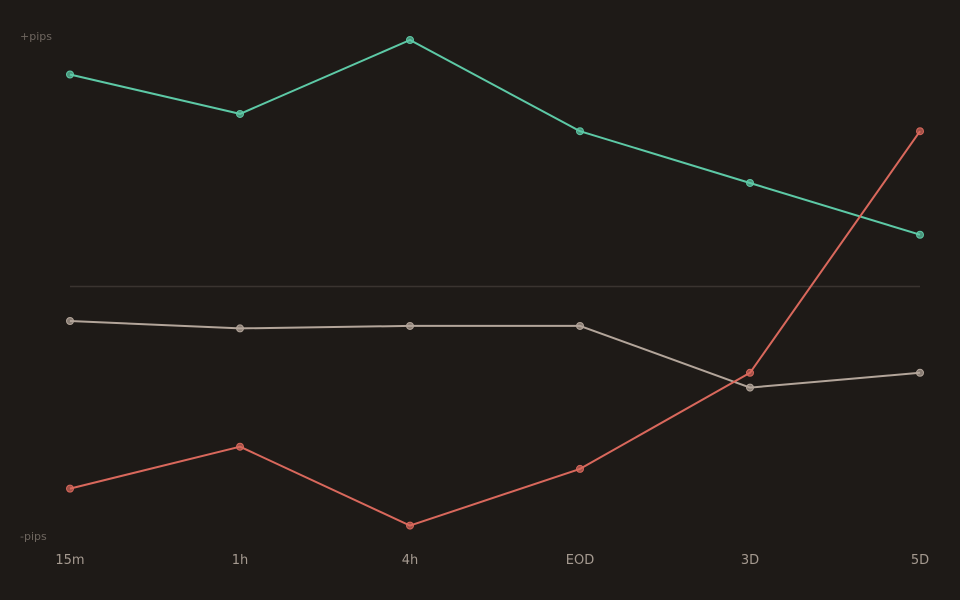 Image resolution: width=960 pixels, height=600 pixels. I want to click on y-axis-top-label: +pips, so click(36, 36).